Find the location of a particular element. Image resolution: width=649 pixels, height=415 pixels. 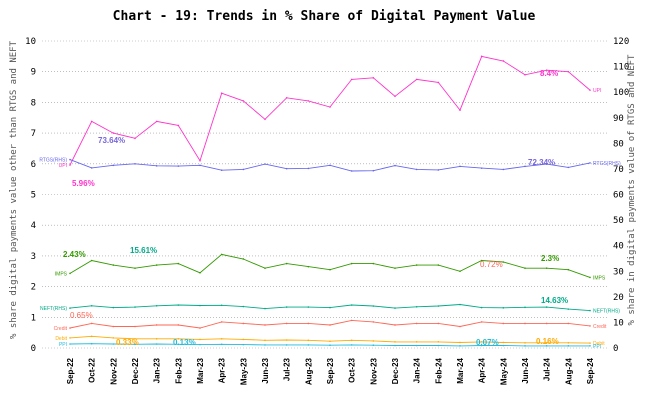

x-tick-label: Apr-23 is located at coordinates (222, 370).